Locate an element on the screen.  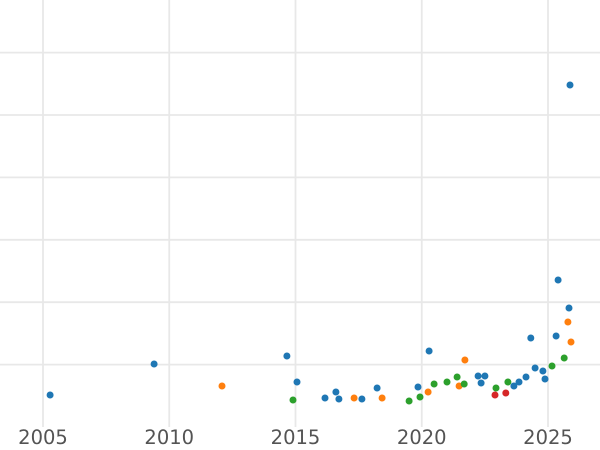
x-tick-label: 2020 is located at coordinates (422, 437).